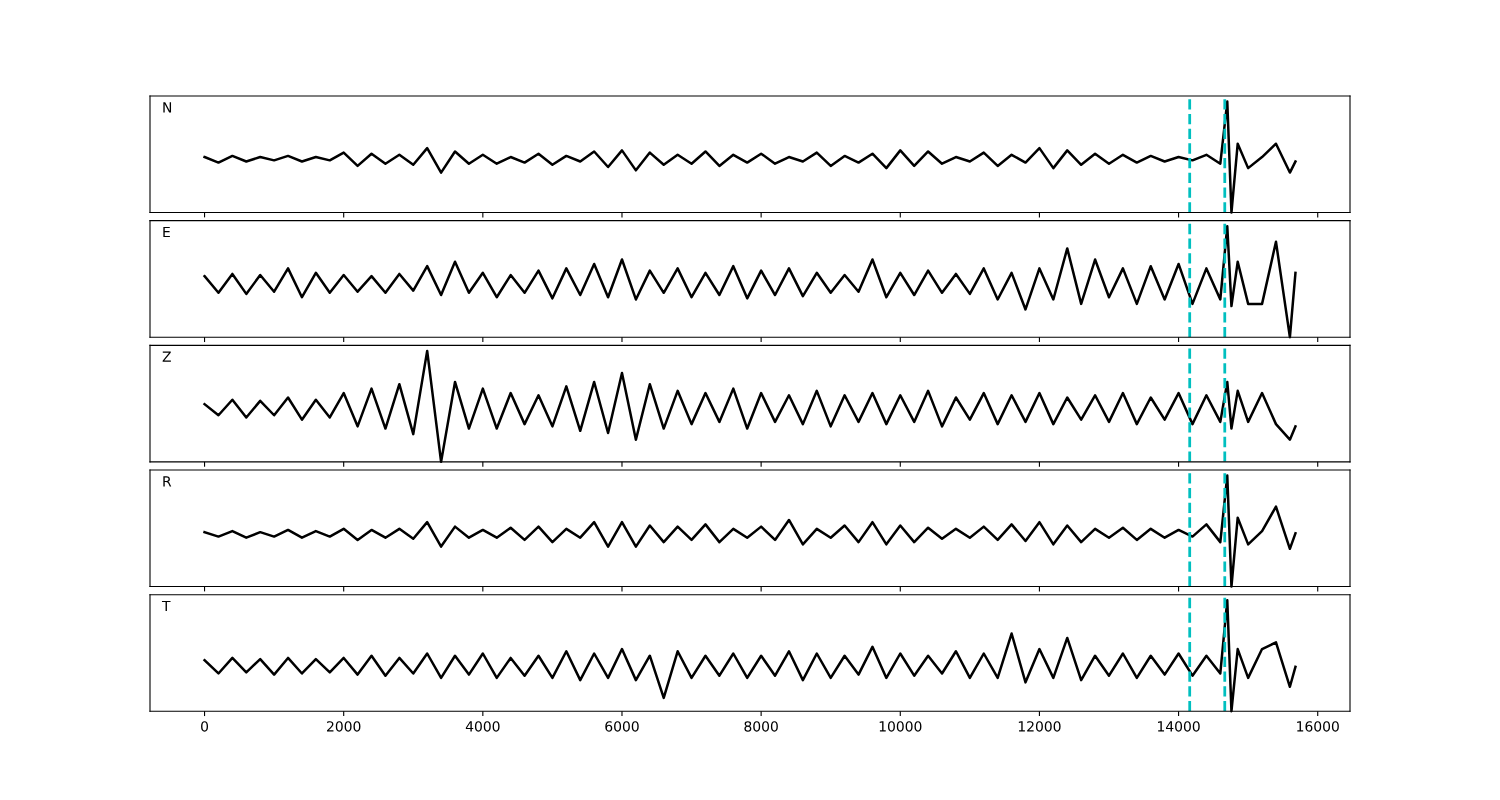 Image resolution: width=1500 pixels, height=800 pixels. I want to click on x-tick-label: 10000, so click(900, 726).